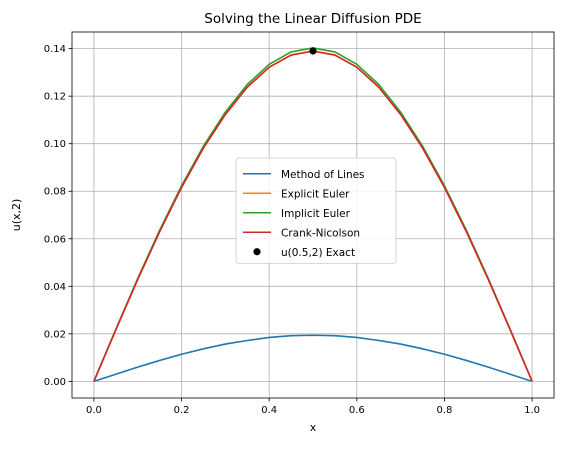 Image resolution: width=576 pixels, height=455 pixels. What do you see at coordinates (323, 175) in the screenshot?
I see `legend-label-method-of-lines: Method of Lines` at bounding box center [323, 175].